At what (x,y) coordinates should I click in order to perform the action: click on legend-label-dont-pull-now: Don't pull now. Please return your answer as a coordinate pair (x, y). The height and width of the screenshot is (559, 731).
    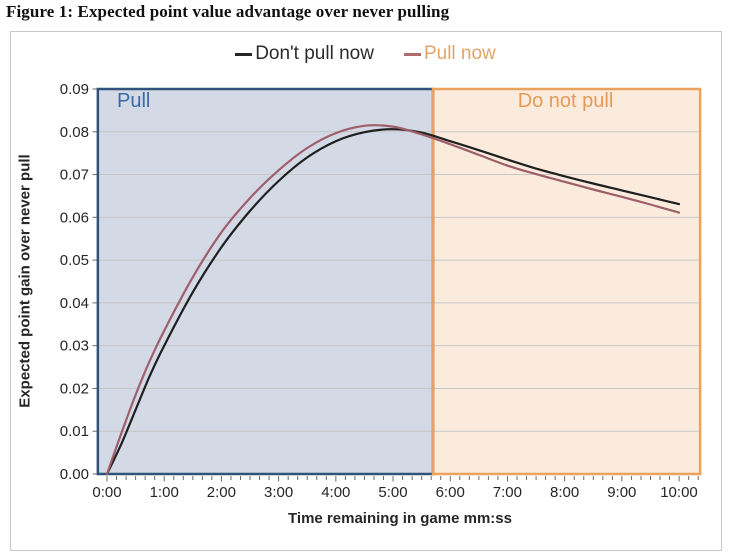
    Looking at the image, I should click on (314, 53).